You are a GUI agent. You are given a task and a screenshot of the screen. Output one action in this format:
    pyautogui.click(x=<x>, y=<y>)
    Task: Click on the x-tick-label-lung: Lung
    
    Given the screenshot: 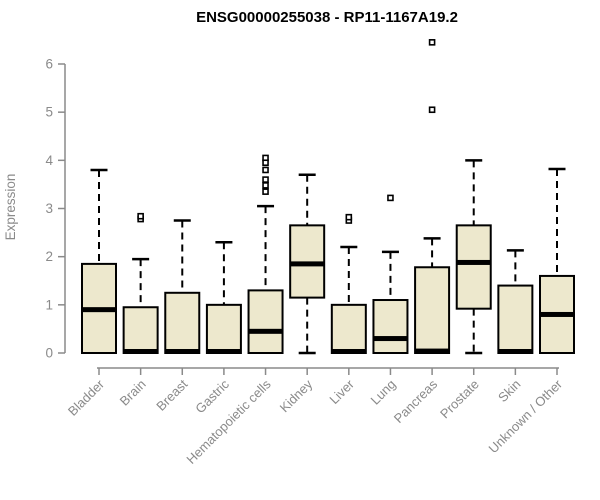 What is the action you would take?
    pyautogui.click(x=383, y=392)
    